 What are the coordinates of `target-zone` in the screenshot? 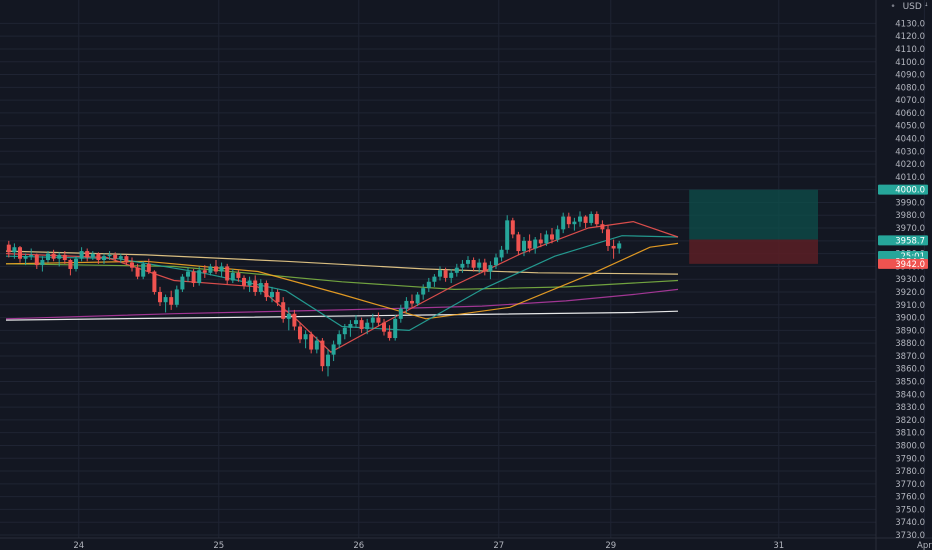 It's located at (753, 214).